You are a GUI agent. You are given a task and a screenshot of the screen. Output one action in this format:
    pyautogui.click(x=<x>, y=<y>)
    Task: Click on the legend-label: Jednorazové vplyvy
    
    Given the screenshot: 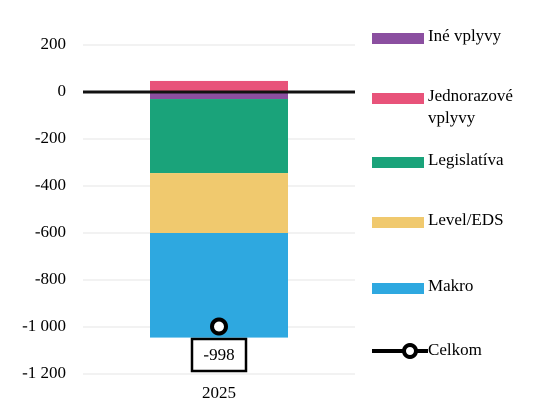 What is the action you would take?
    pyautogui.click(x=470, y=106)
    